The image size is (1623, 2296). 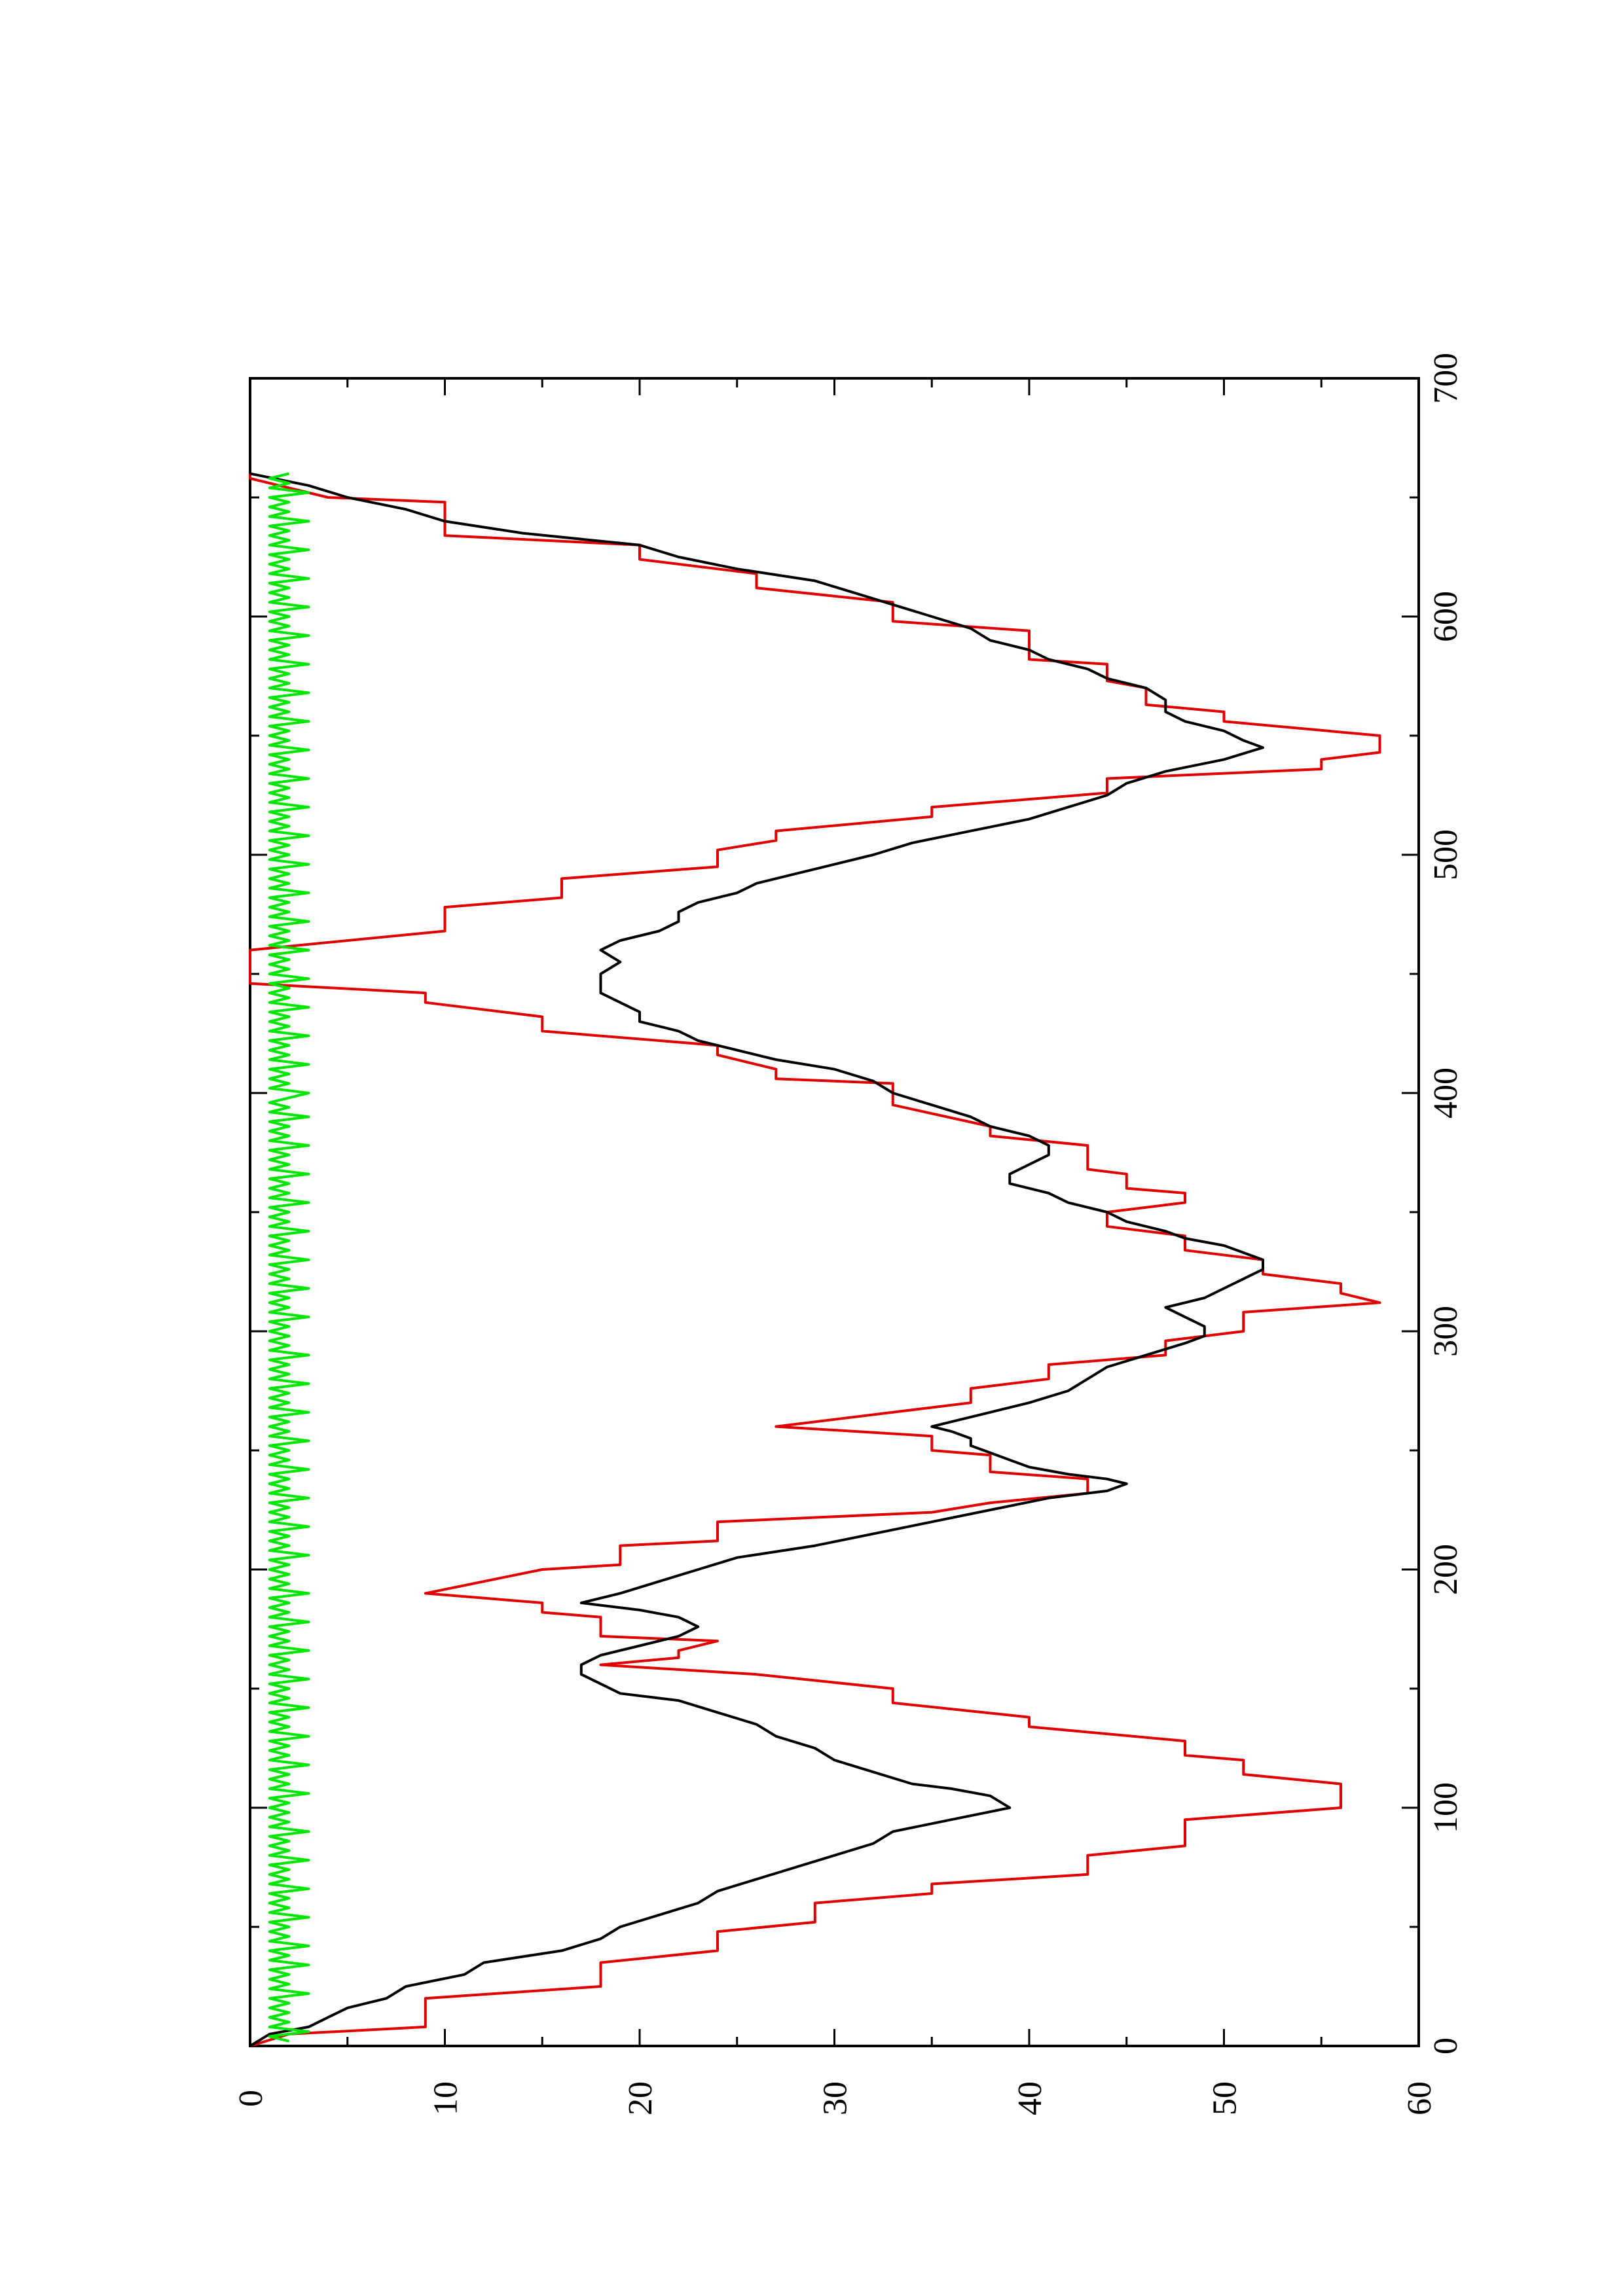 I want to click on y-tick-label: 50, so click(x=1225, y=2098).